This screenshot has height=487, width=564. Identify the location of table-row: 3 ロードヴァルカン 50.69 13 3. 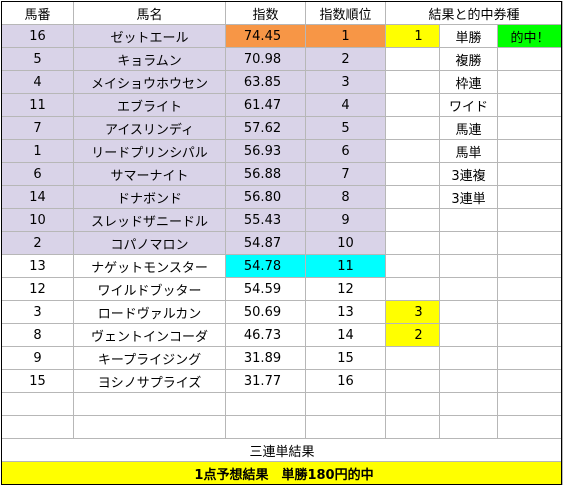
(282, 312).